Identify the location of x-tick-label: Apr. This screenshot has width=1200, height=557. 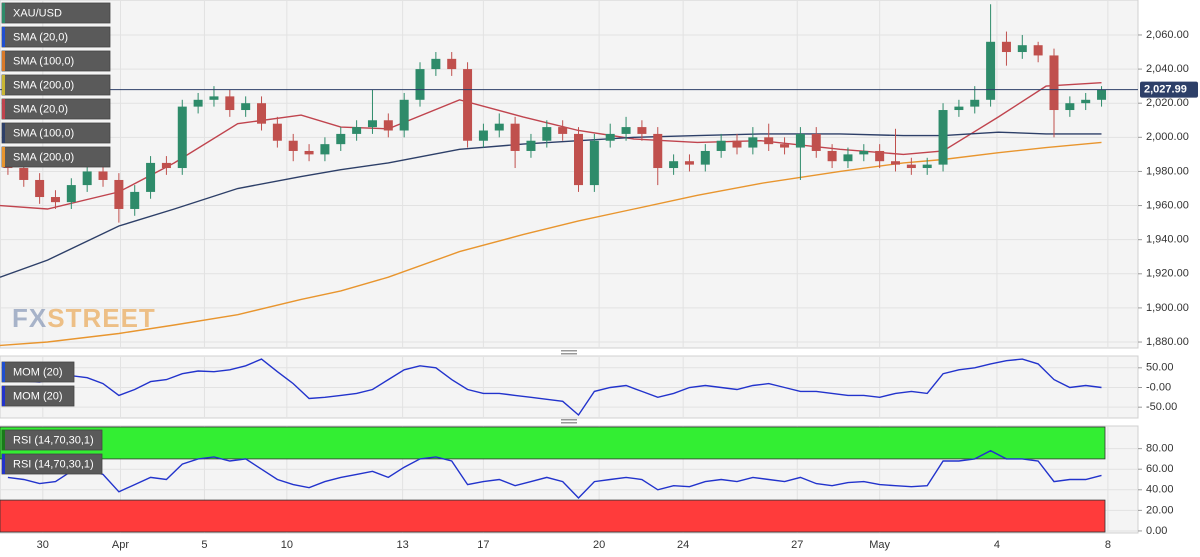
(120, 545).